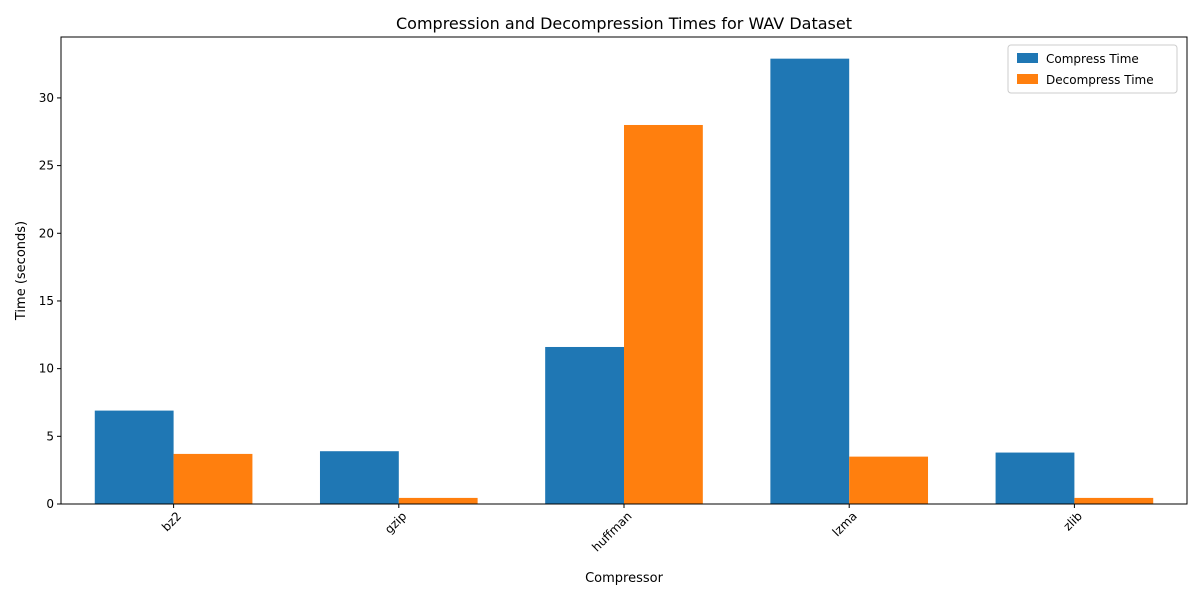  What do you see at coordinates (810, 281) in the screenshot?
I see `bar-compress-time-lzma` at bounding box center [810, 281].